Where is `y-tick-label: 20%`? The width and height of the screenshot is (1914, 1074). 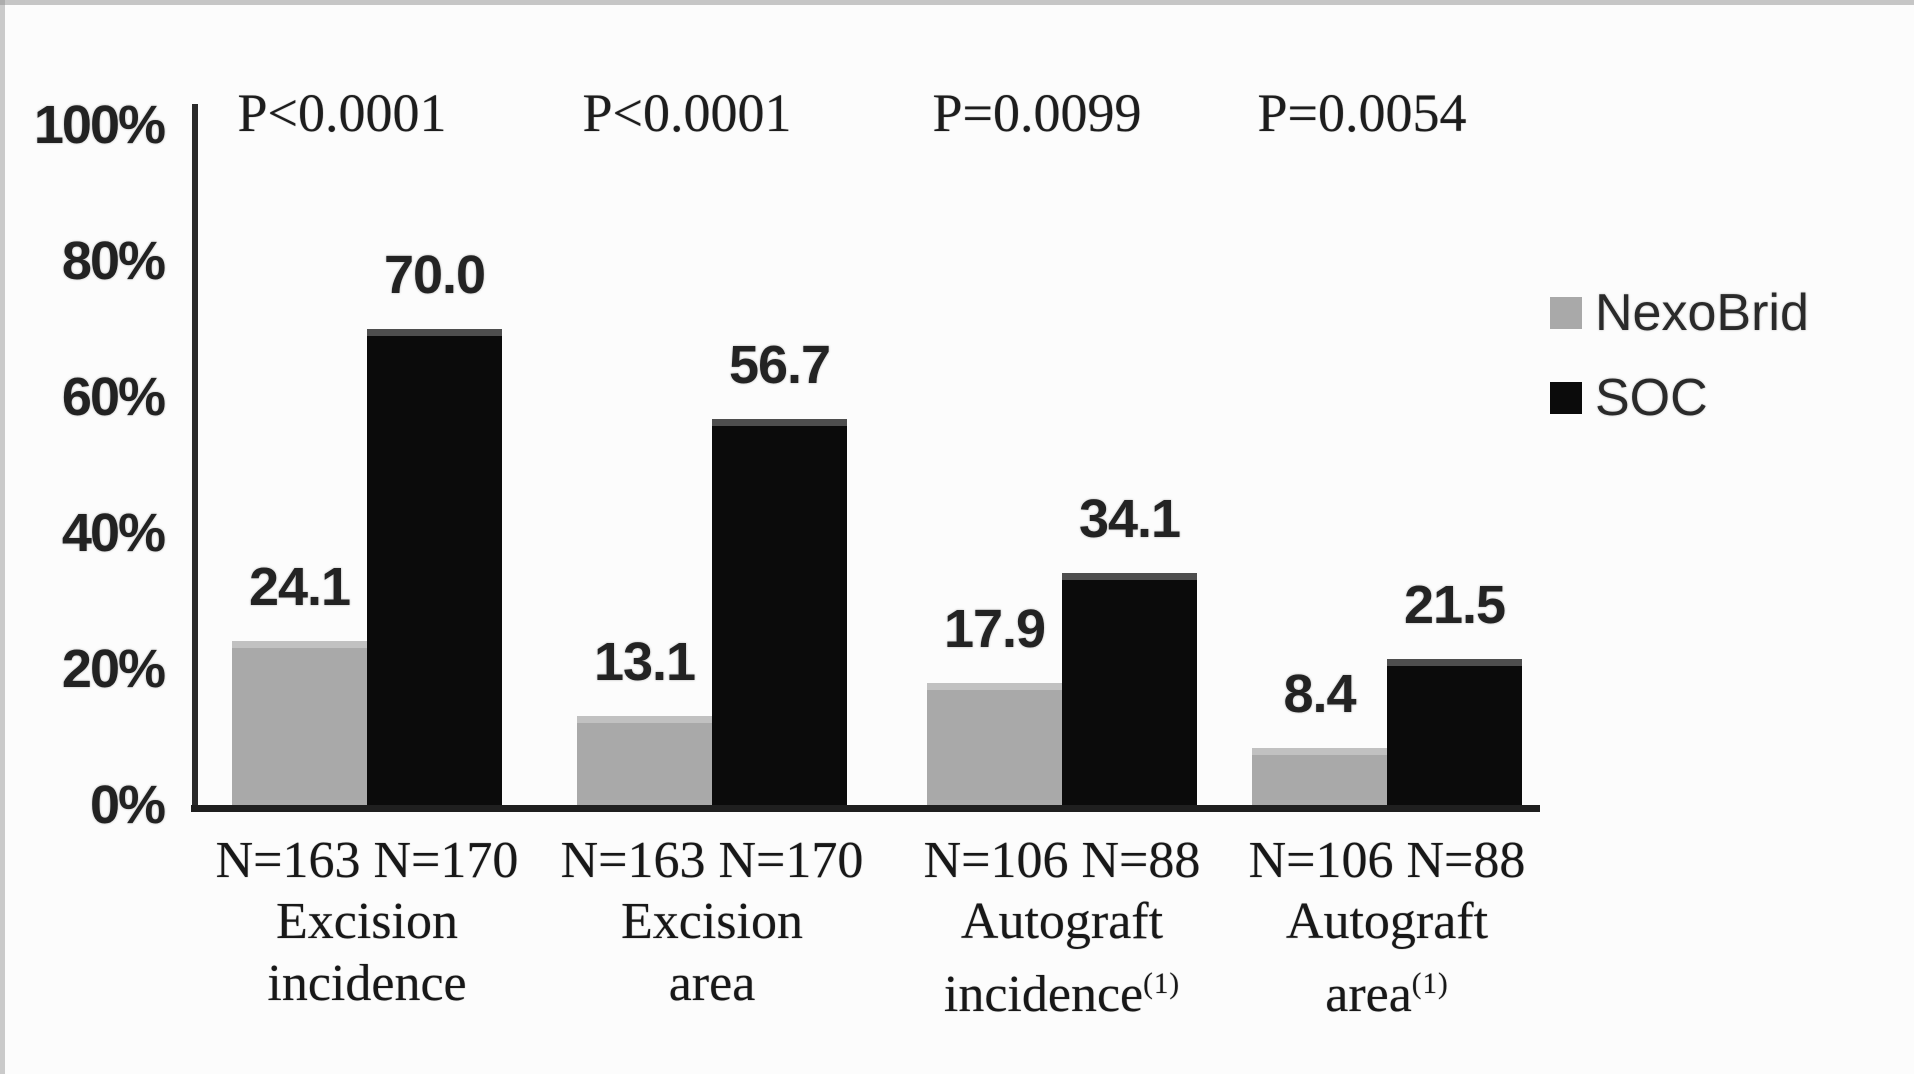
y-tick-label: 20% is located at coordinates (113, 669).